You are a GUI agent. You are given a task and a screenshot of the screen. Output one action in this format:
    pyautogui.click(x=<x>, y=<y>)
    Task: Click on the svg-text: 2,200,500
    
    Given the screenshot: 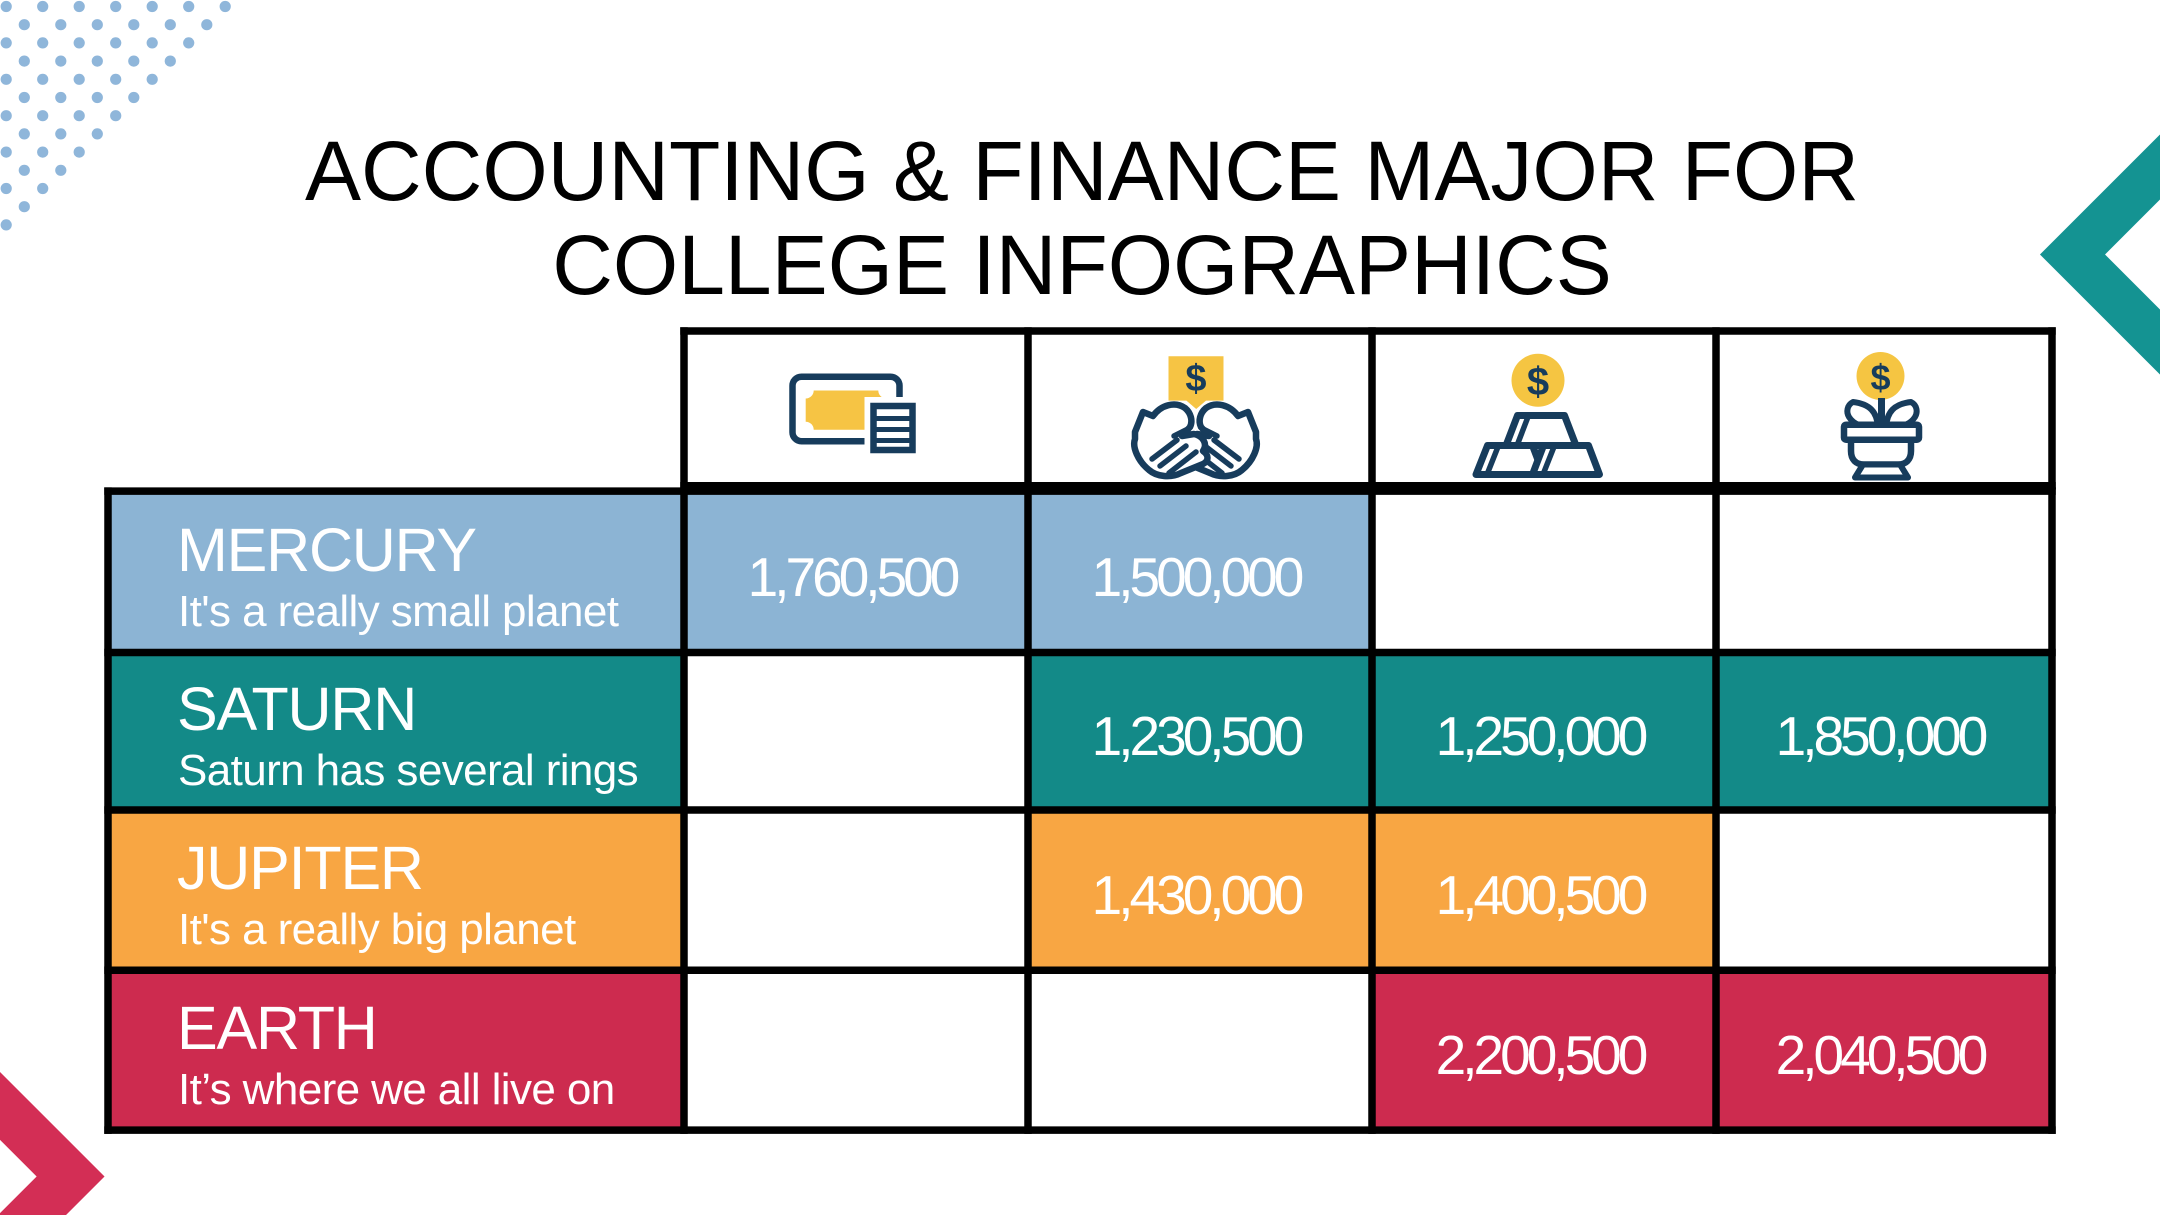 What is the action you would take?
    pyautogui.click(x=1541, y=1055)
    